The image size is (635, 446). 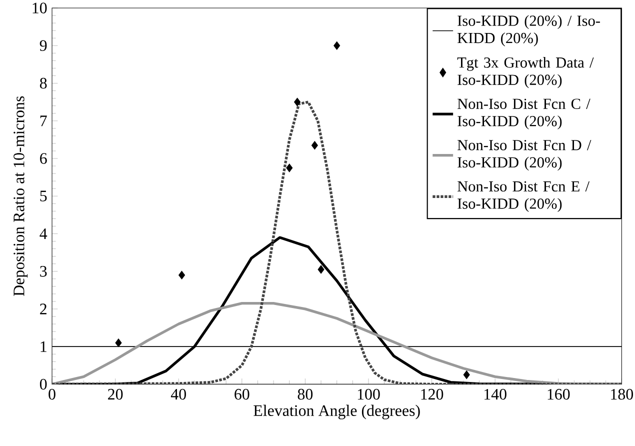 What do you see at coordinates (178, 394) in the screenshot?
I see `x-tick-label: 40` at bounding box center [178, 394].